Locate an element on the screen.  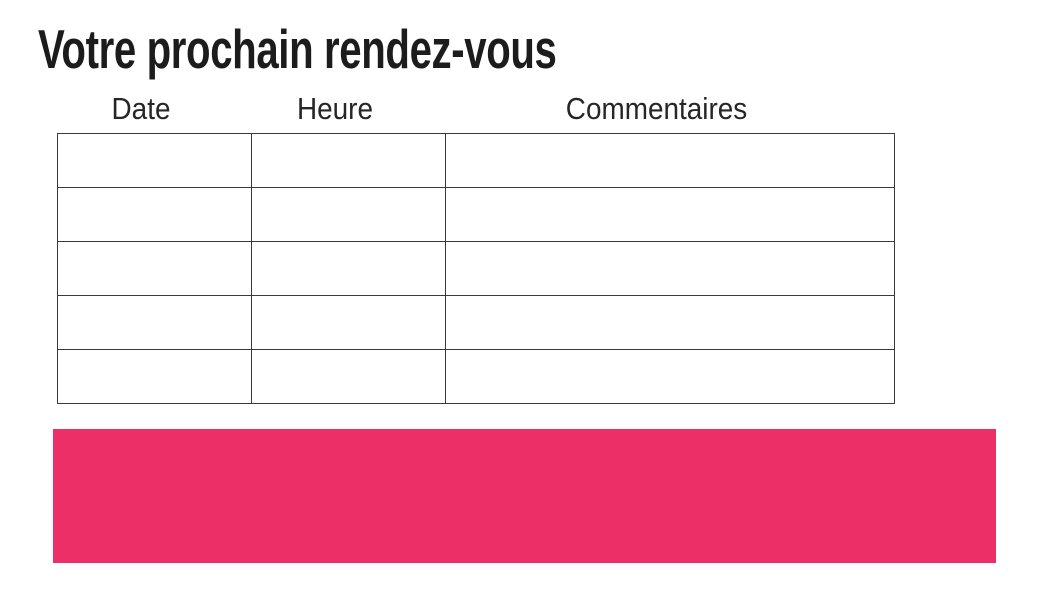
column-header-heure: Heure is located at coordinates (335, 108).